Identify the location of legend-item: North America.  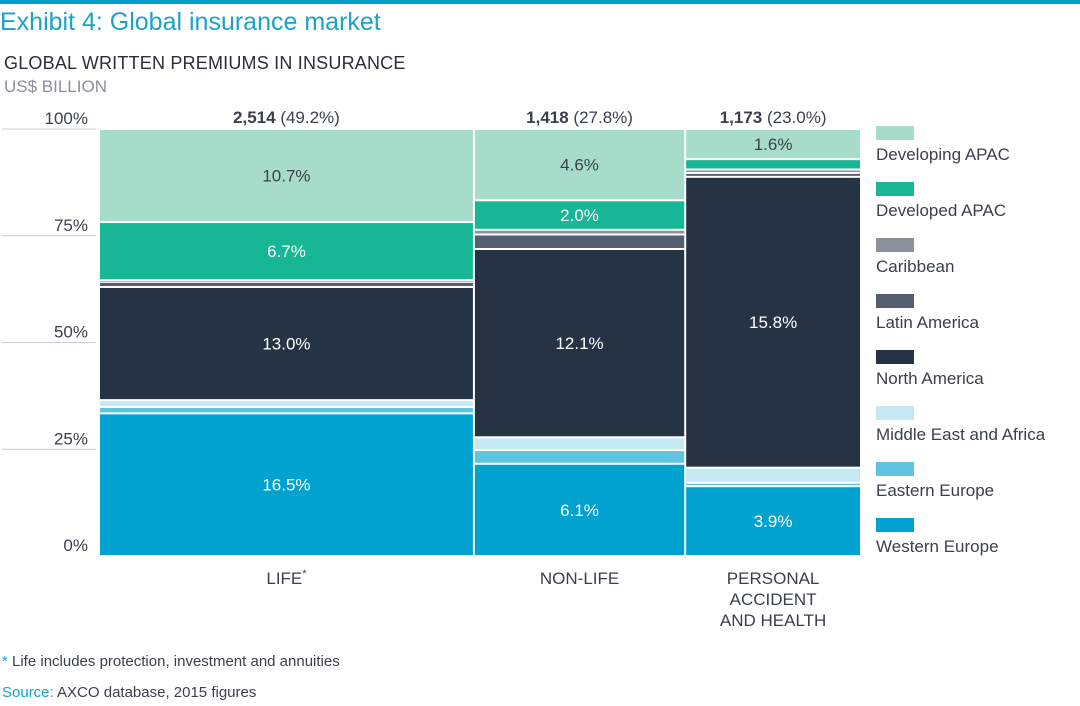
(976, 370).